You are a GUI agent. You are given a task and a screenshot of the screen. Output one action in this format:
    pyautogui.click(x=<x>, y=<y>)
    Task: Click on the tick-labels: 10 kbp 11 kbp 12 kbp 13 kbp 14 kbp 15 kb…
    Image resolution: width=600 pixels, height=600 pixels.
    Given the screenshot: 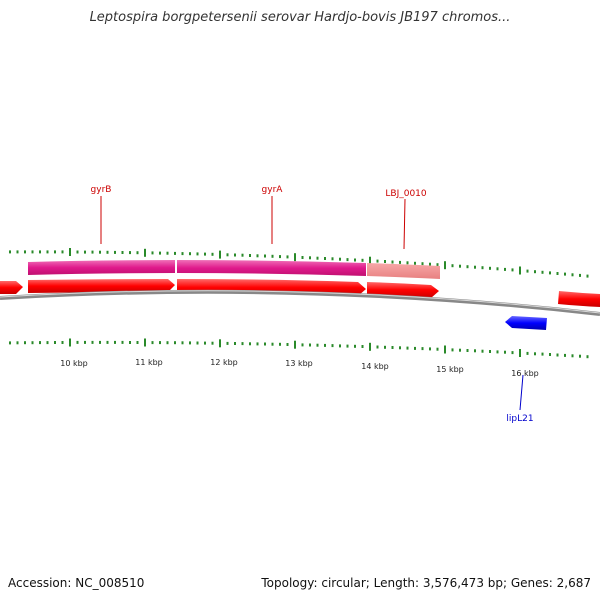 What is the action you would take?
    pyautogui.click(x=299, y=368)
    